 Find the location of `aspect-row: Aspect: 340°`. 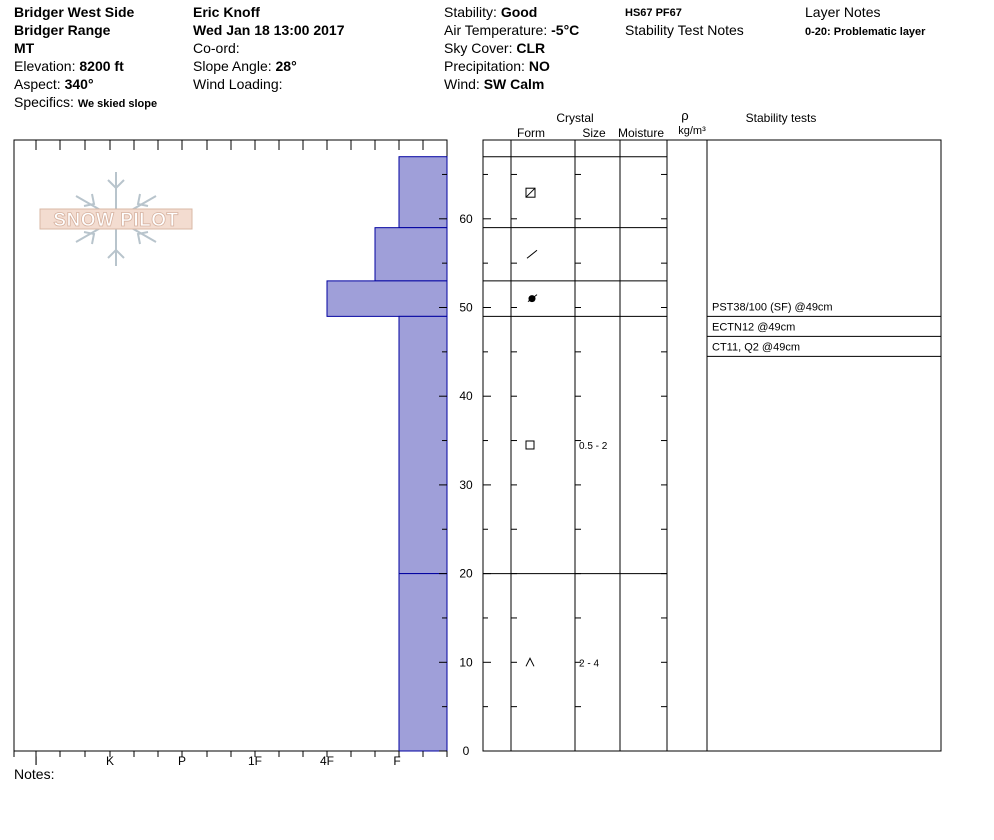

aspect-row: Aspect: 340° is located at coordinates (54, 84).